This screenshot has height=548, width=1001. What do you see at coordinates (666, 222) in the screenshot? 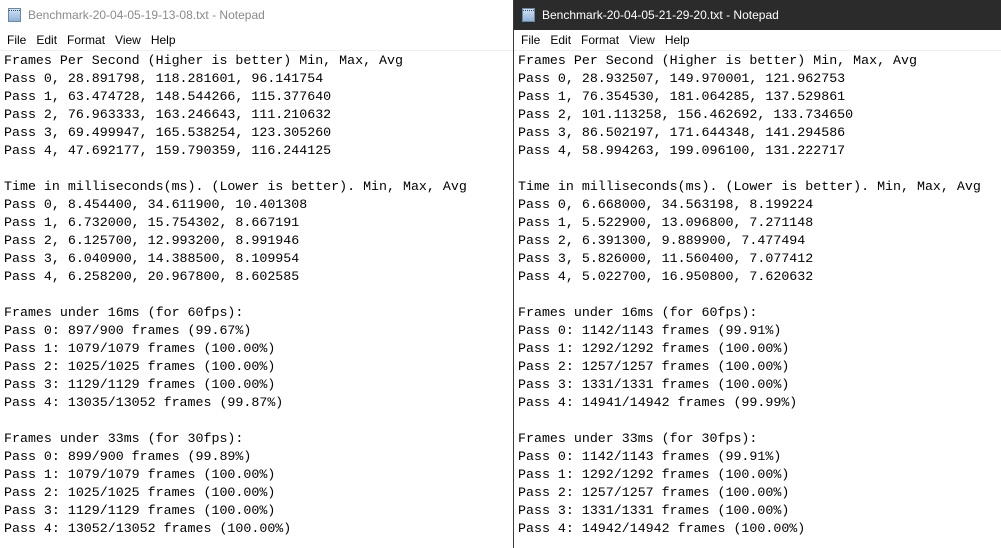
I see `text-line: Pass 1, 5.522900, 13.096800, 7.271148` at bounding box center [666, 222].